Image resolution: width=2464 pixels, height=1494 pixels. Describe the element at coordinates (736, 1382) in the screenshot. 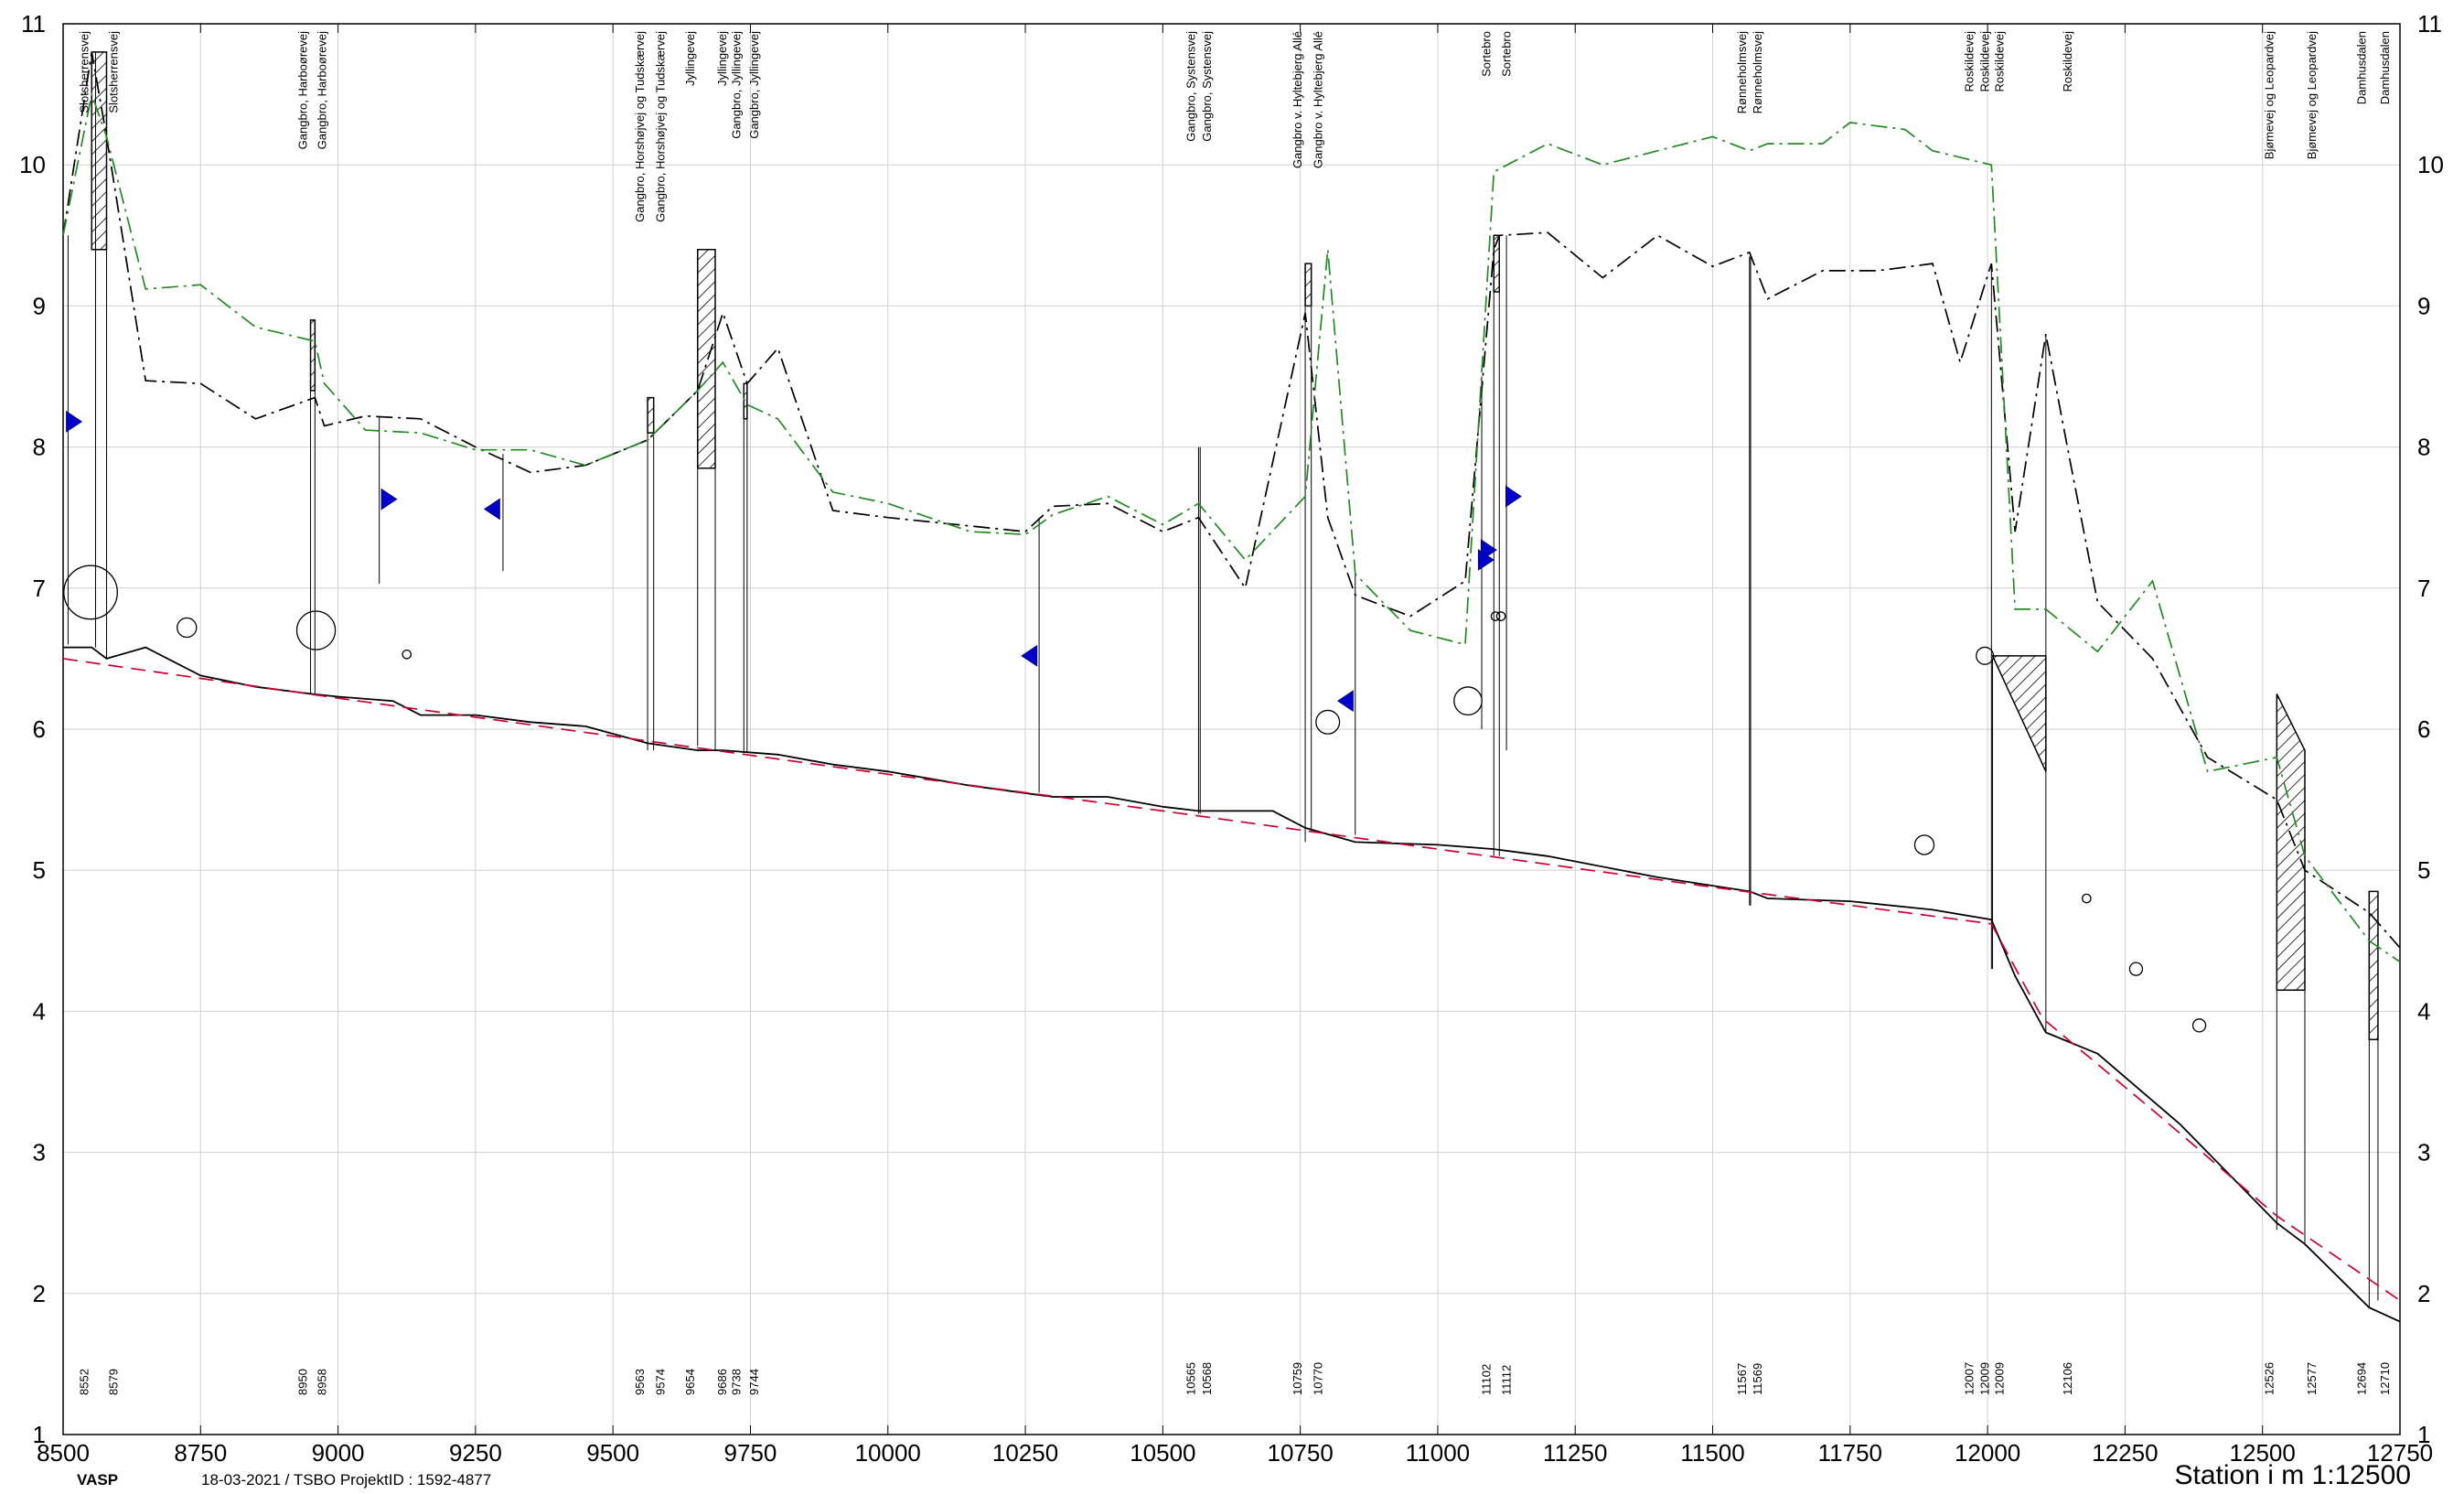

I see `station-number-label: 9738` at that location.